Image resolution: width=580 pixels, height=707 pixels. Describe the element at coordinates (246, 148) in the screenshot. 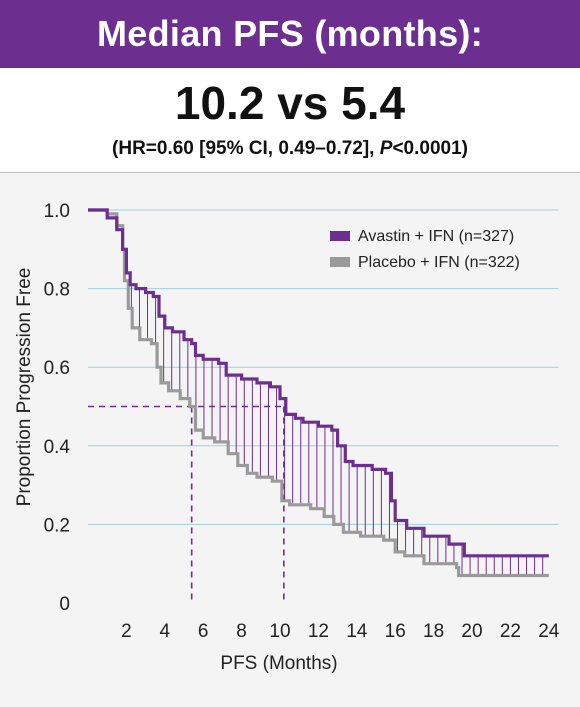

I see `hr-prefix: (HR=0.60 [95% CI, 0.49–0.72],` at that location.